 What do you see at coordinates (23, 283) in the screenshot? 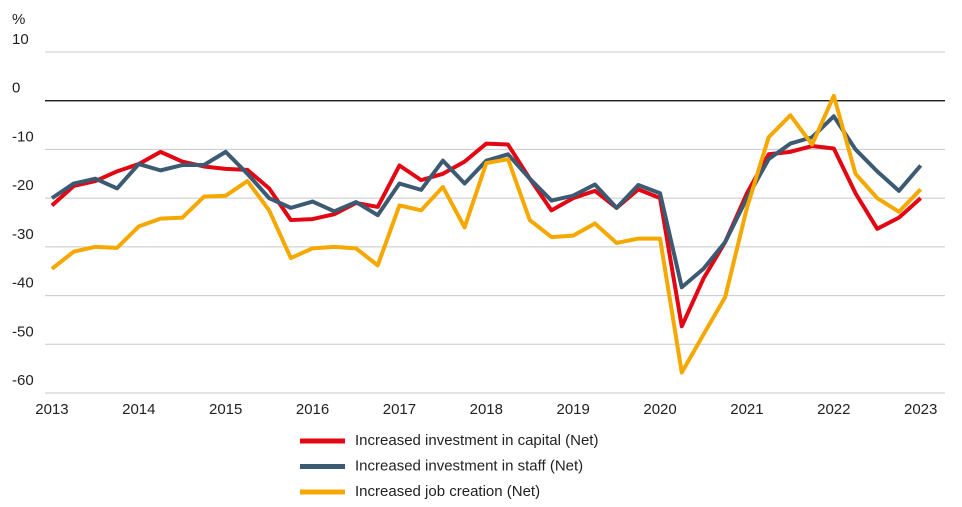
I see `y-tick-label: -40` at bounding box center [23, 283].